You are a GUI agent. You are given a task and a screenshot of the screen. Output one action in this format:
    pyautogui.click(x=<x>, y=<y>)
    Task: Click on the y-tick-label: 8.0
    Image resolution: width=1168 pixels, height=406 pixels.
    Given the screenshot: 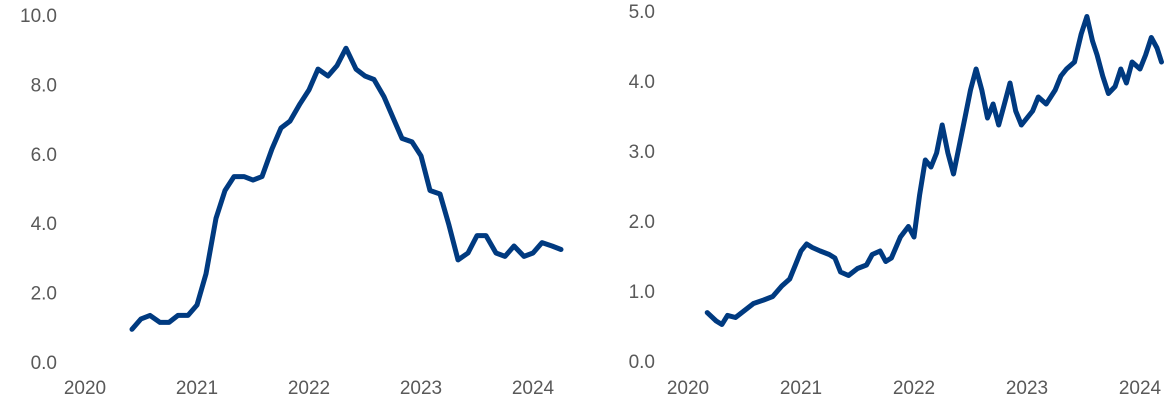 What is the action you would take?
    pyautogui.click(x=44, y=85)
    